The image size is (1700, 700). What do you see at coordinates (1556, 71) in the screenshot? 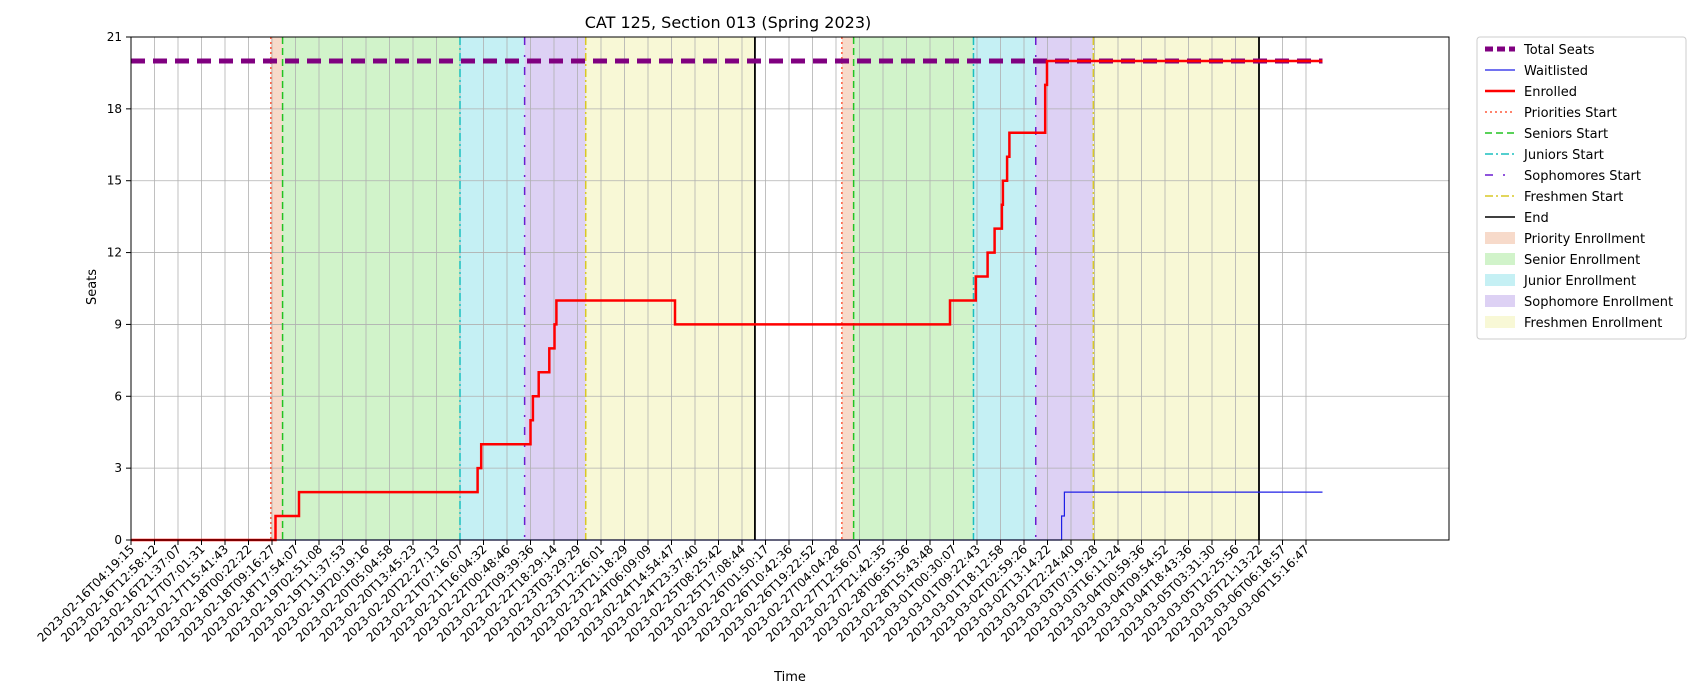
I see `legend-label: Waitlisted` at bounding box center [1556, 71].